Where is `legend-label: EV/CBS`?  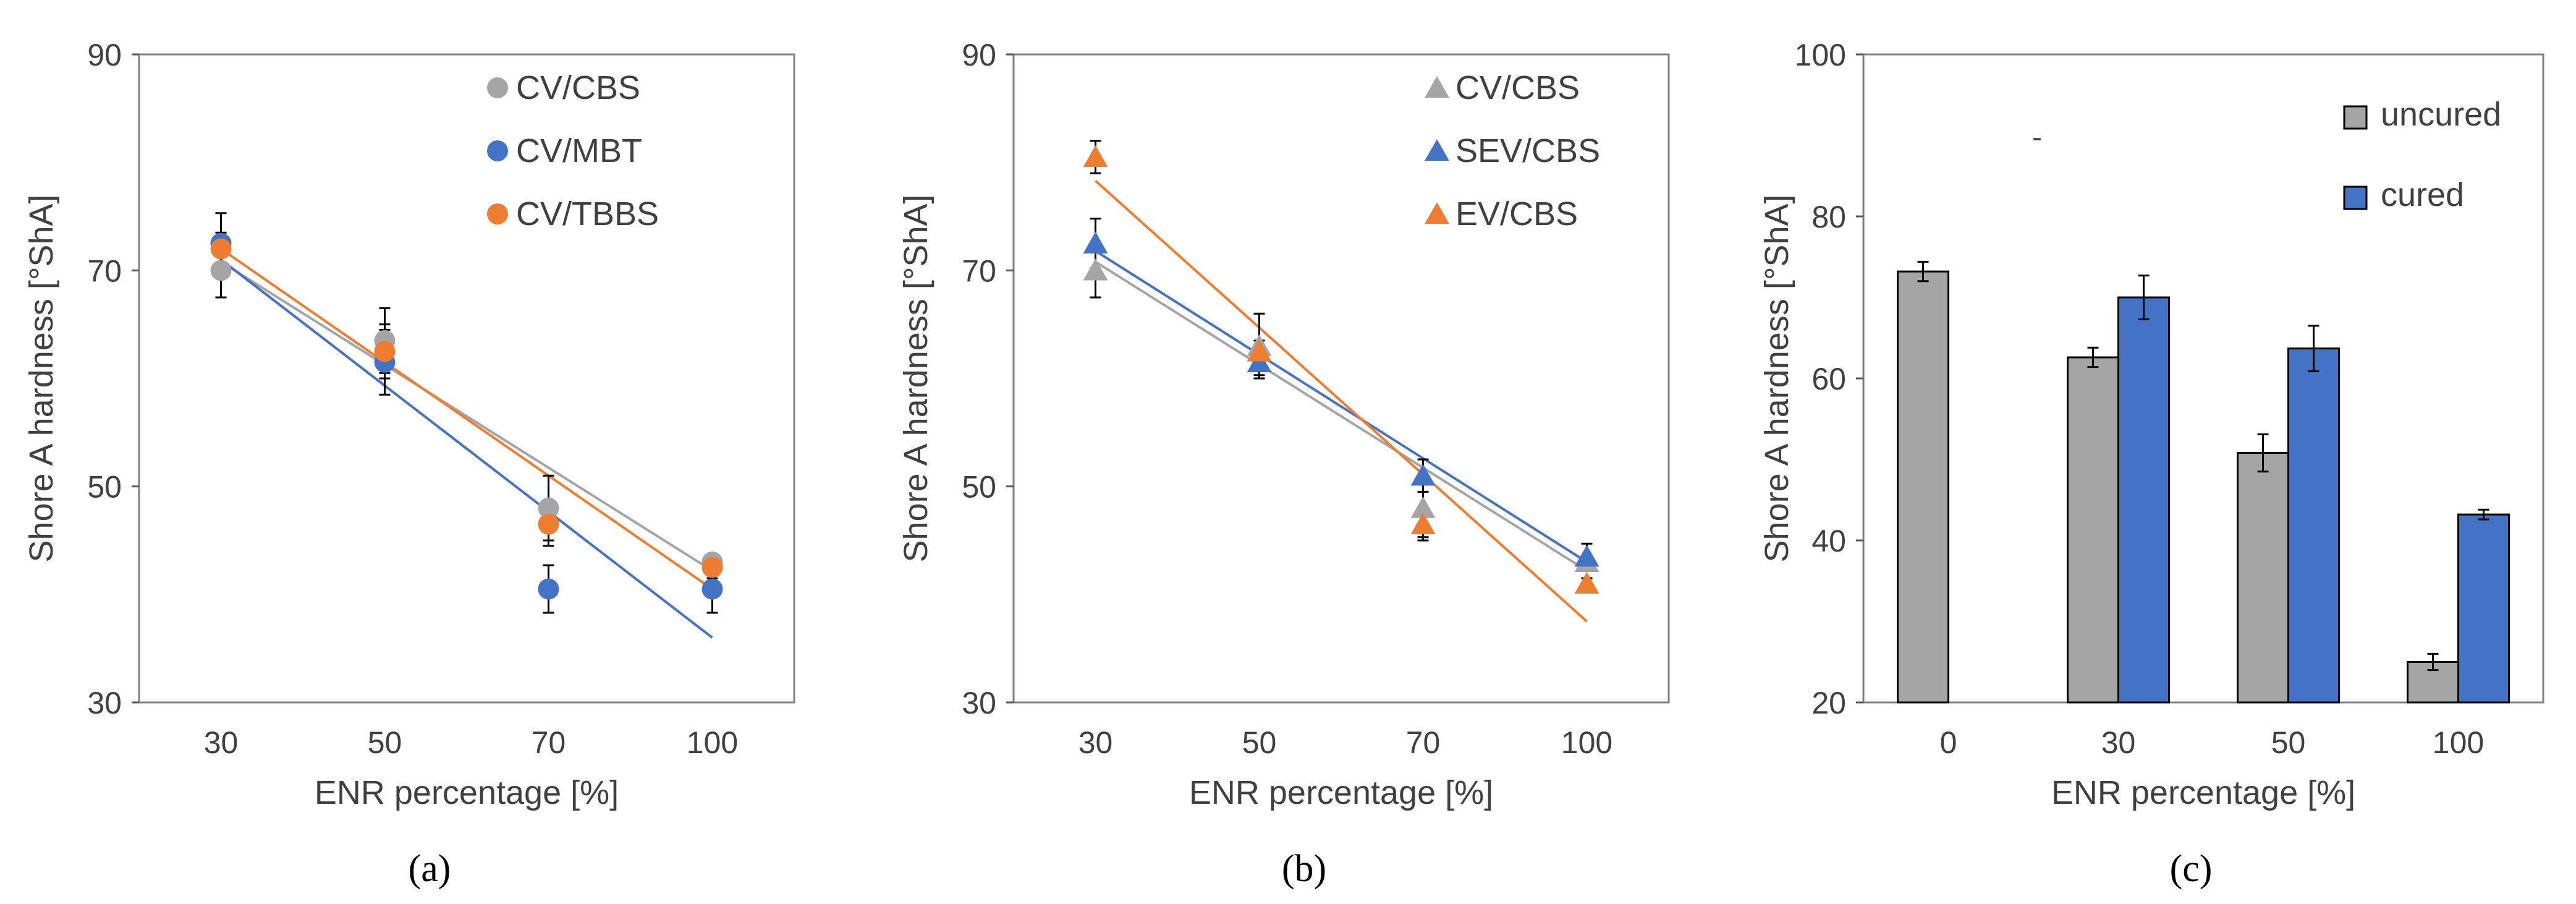 legend-label: EV/CBS is located at coordinates (1516, 213).